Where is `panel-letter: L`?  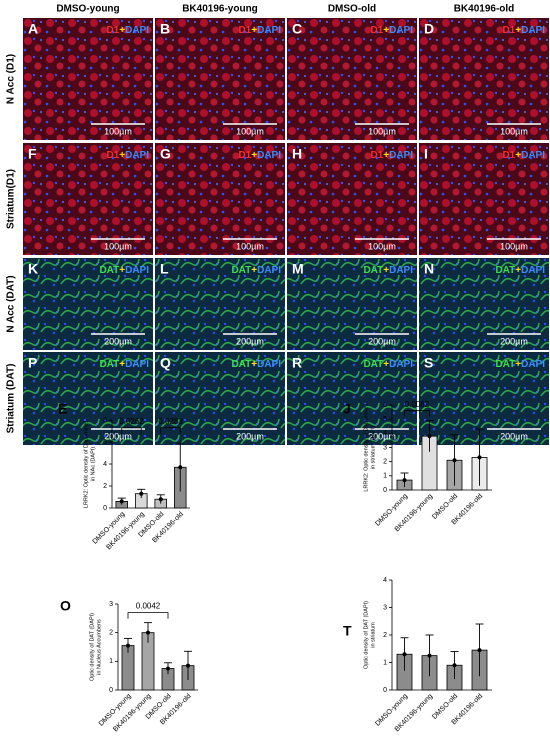
panel-letter: L is located at coordinates (164, 269).